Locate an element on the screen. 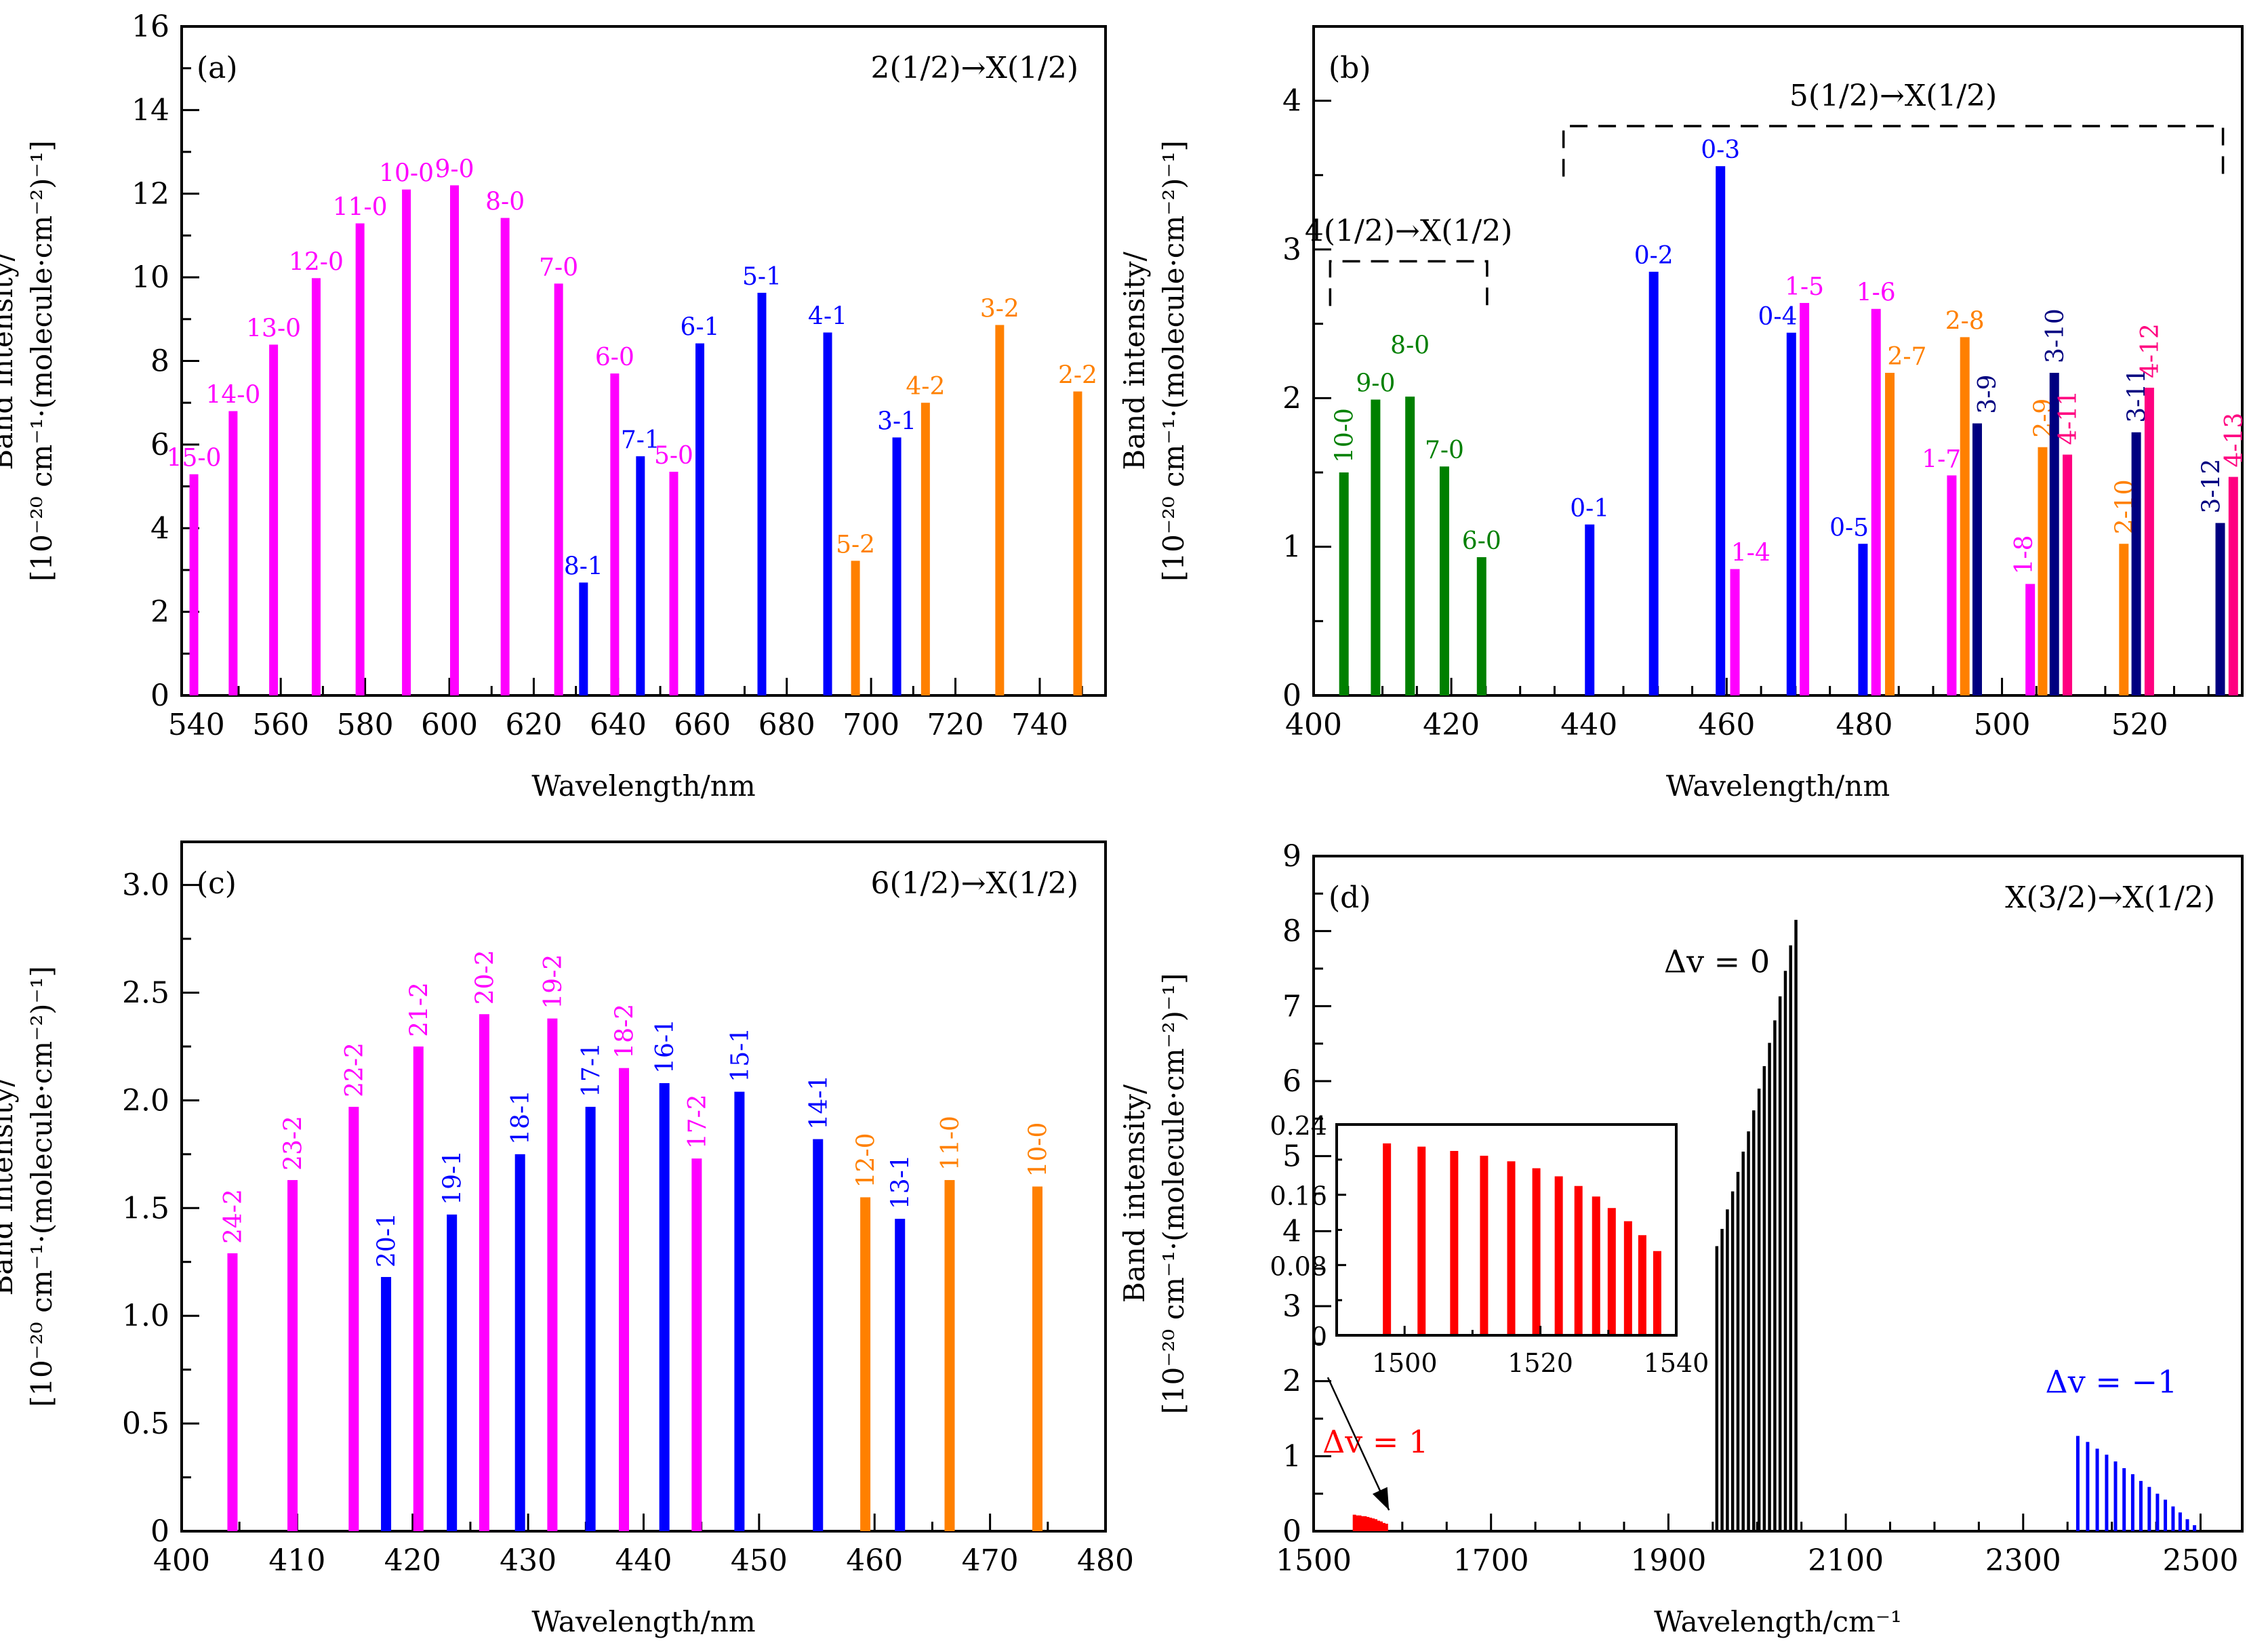 Image resolution: width=2268 pixels, height=1641 pixels. x-tick-label: 2500 is located at coordinates (2201, 1561).